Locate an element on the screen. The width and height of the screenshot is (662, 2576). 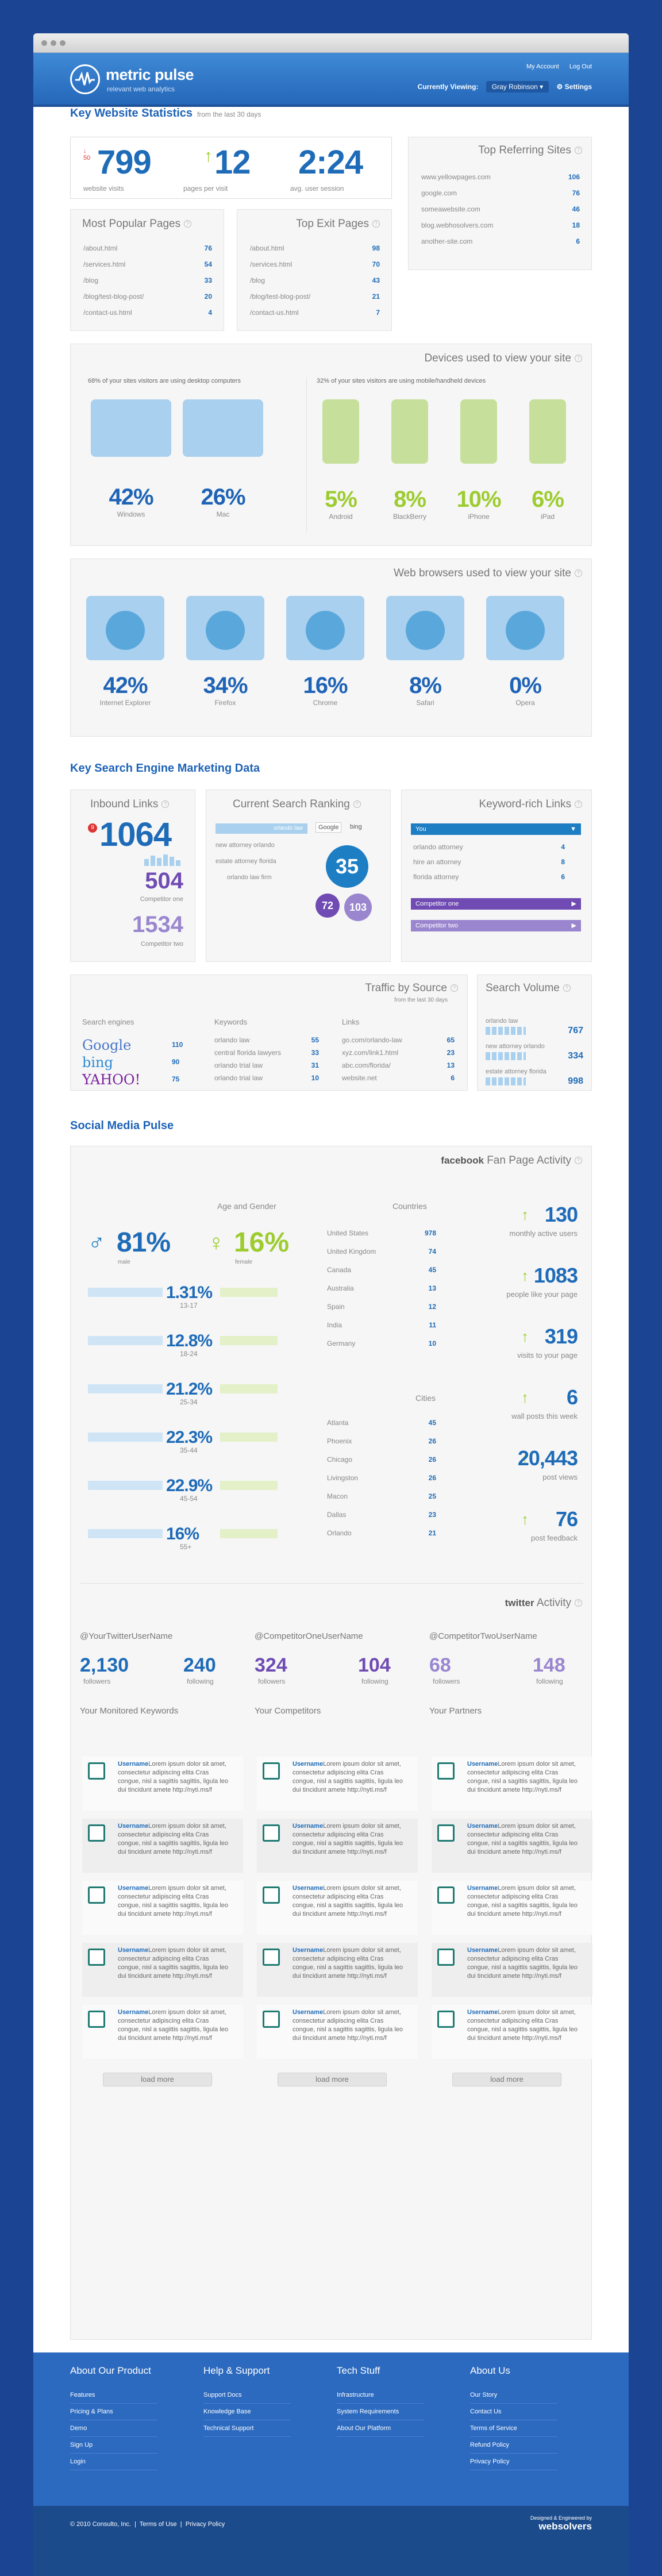
city-row: Atlanta 45 is located at coordinates (381, 1423).